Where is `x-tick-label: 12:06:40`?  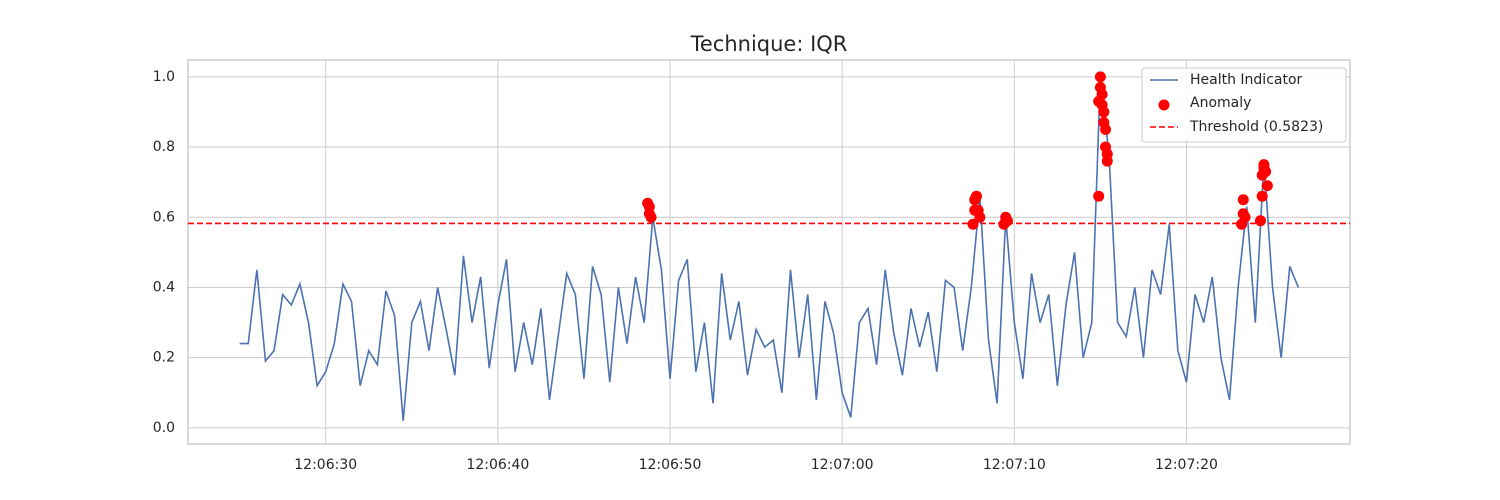 x-tick-label: 12:06:40 is located at coordinates (497, 465).